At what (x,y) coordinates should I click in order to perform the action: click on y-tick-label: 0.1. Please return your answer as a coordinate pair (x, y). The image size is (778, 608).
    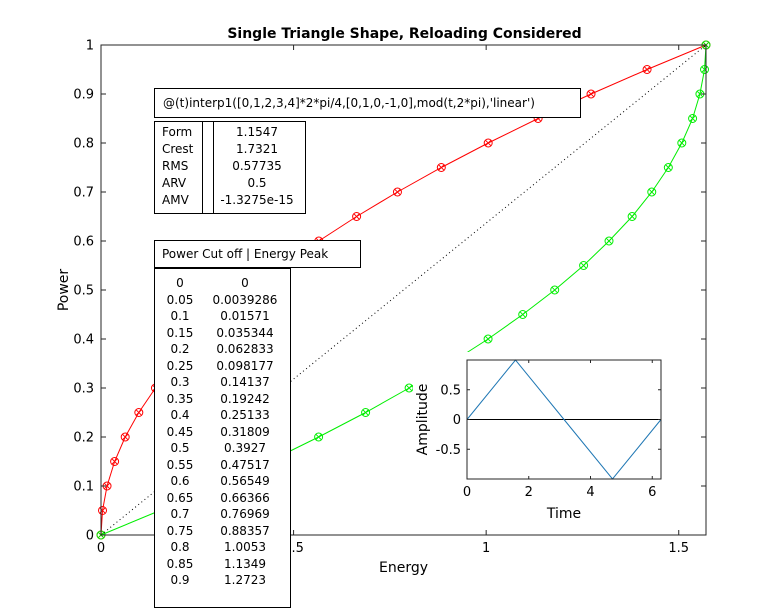
    Looking at the image, I should click on (83, 487).